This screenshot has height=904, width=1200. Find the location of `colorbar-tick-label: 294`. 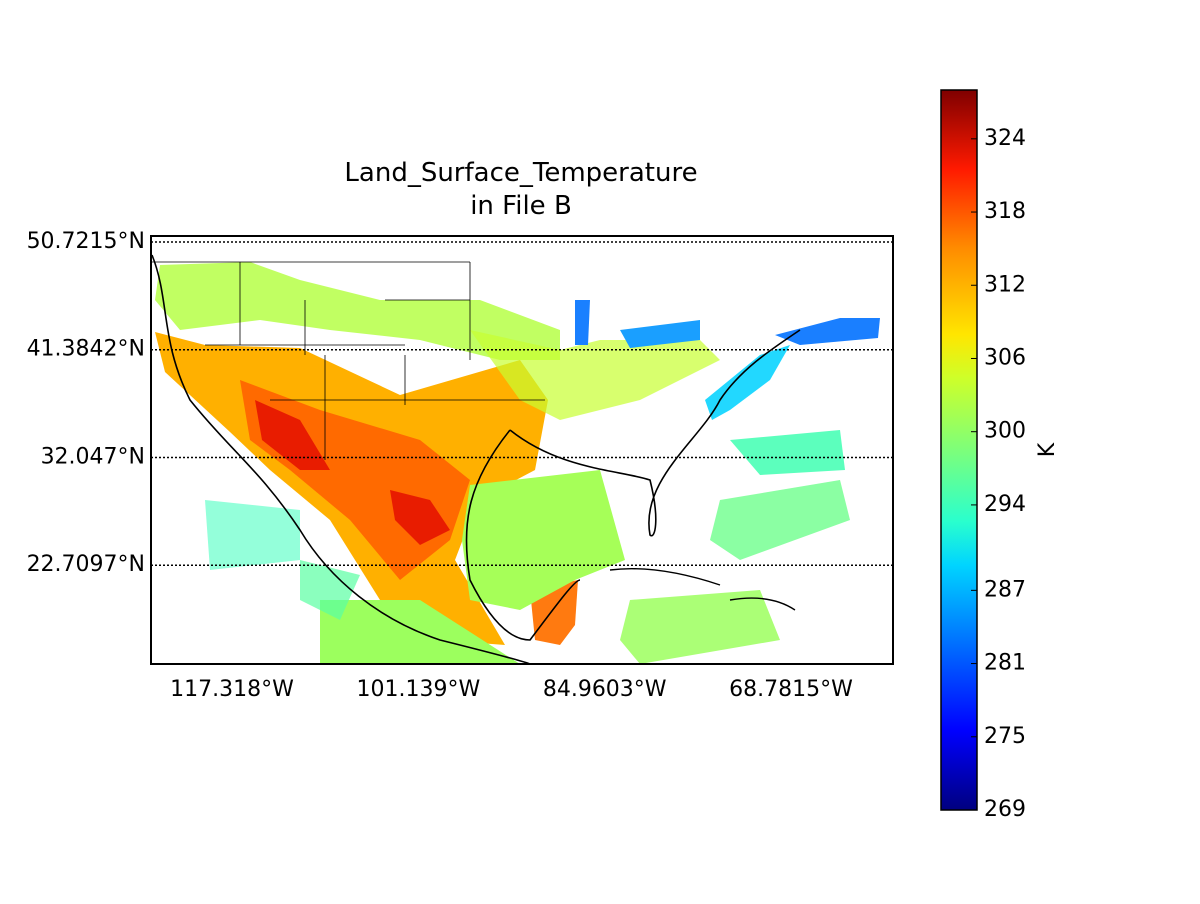

colorbar-tick-label: 294 is located at coordinates (1005, 504).